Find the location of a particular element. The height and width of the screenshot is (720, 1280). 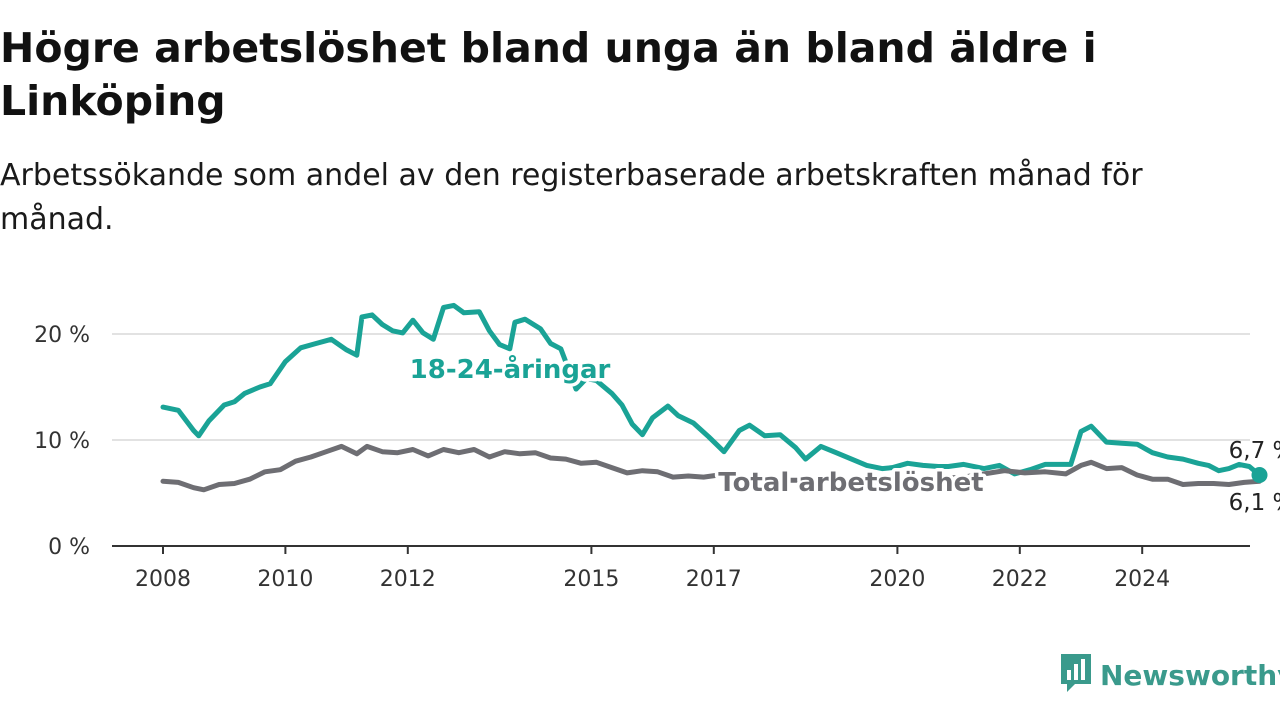

series-label-youth: 18-24-åringar is located at coordinates (510, 369).